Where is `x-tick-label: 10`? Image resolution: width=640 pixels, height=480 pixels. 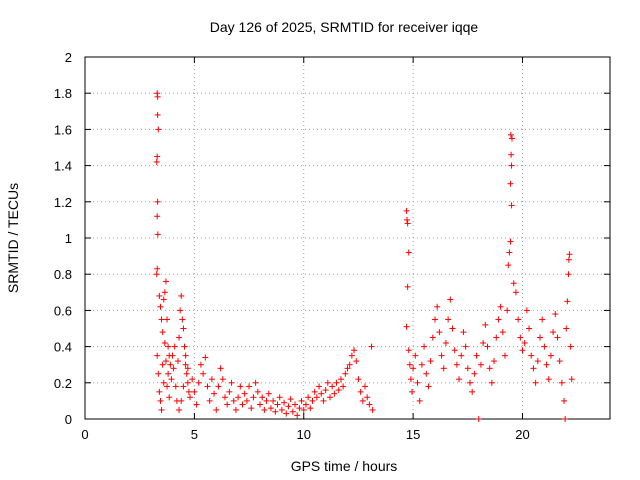
x-tick-label: 10 is located at coordinates (304, 434).